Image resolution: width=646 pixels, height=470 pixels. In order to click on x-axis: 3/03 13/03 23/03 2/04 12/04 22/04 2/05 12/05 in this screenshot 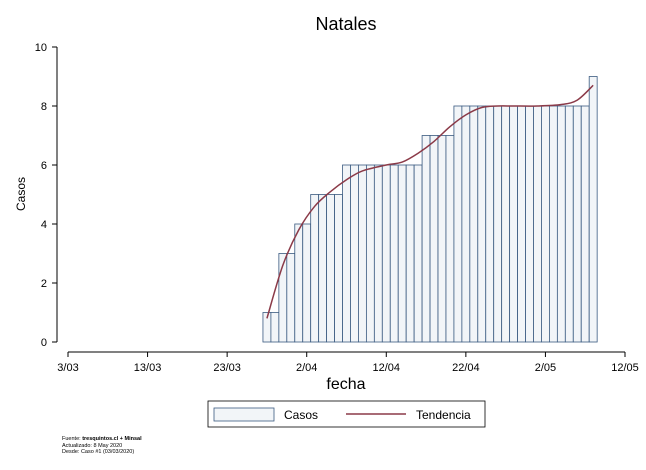, I will do `click(348, 362)`.